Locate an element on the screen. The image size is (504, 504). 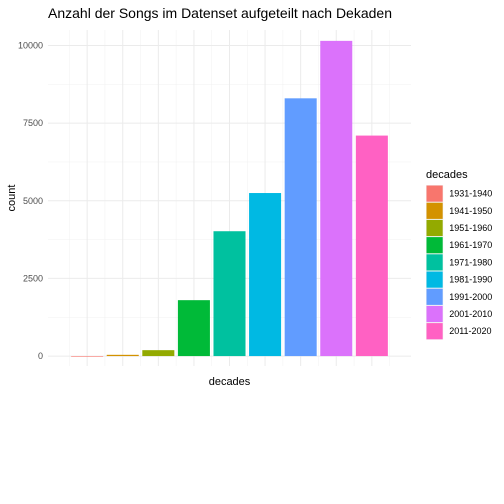
legend-swatch-2011-2020 is located at coordinates (434, 331).